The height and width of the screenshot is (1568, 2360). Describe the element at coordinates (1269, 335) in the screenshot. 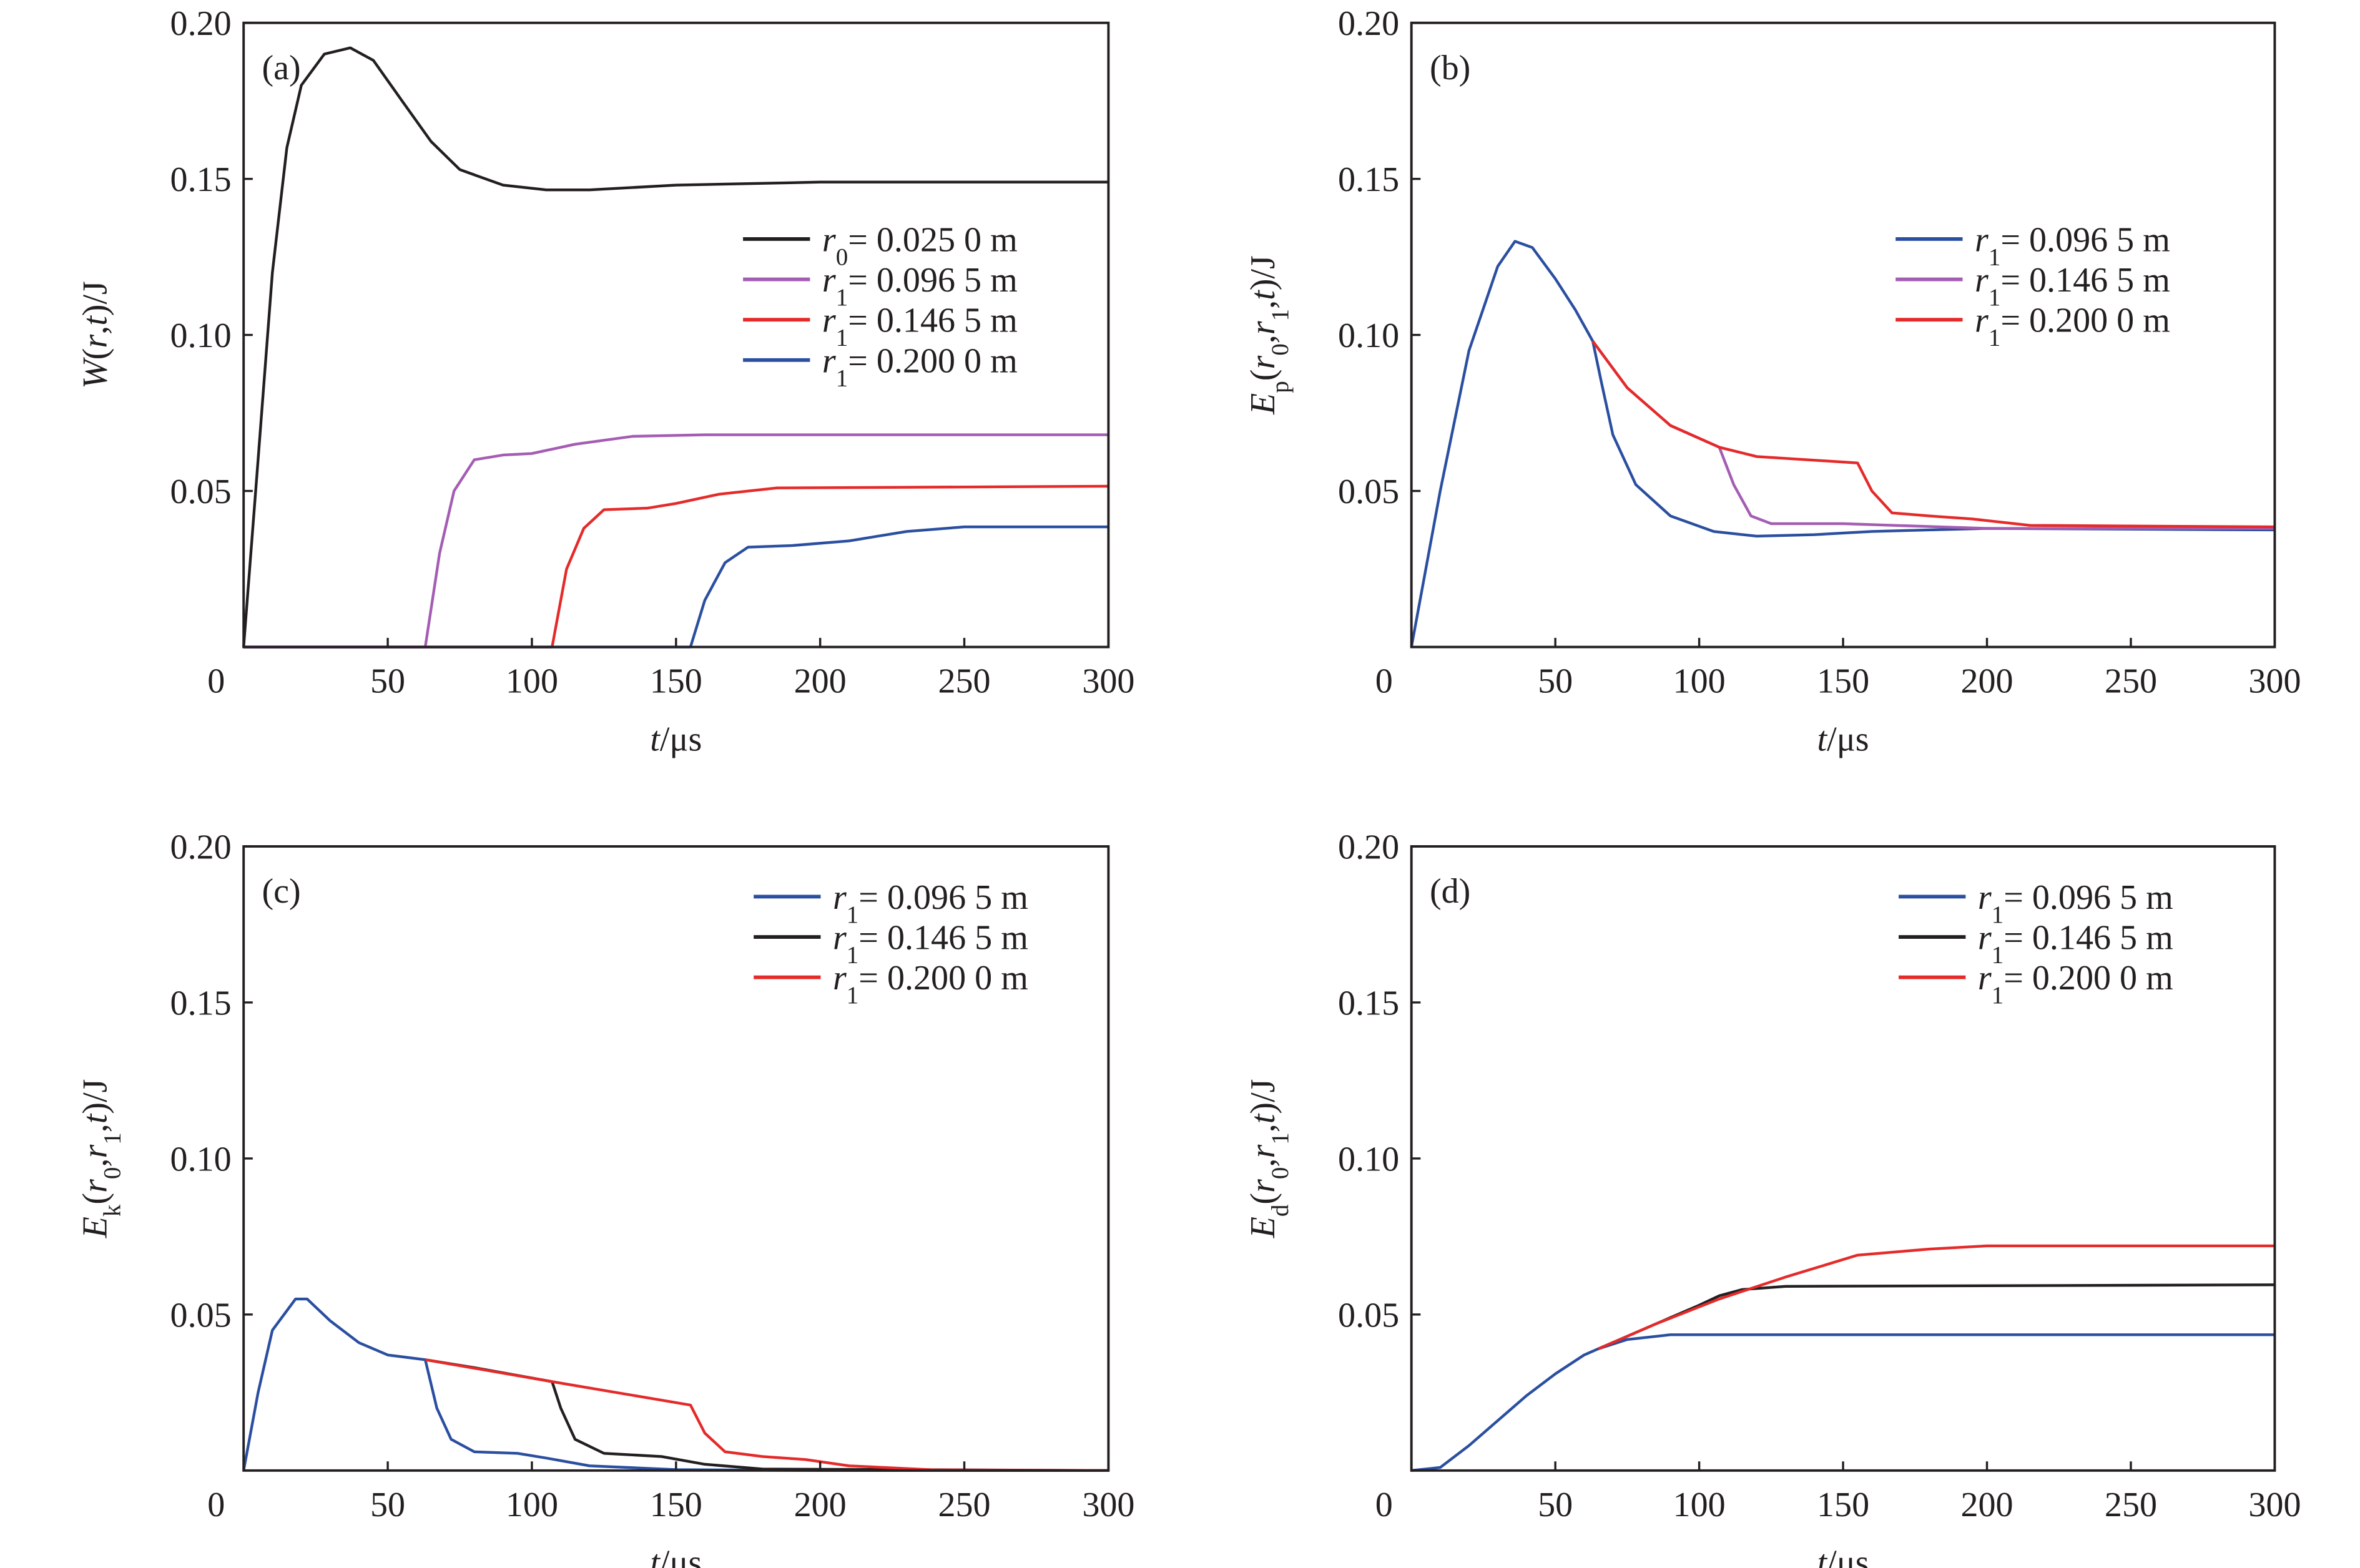

I see `y-axis-label: Ep(r0,r1,t)/J` at that location.